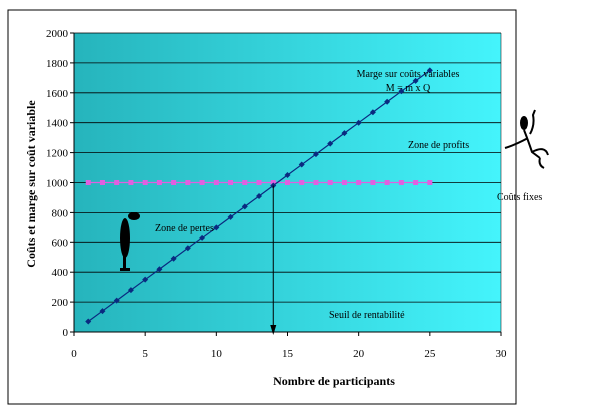  Describe the element at coordinates (31, 184) in the screenshot. I see `y-axis-label: Coûts et marge sur coût variable` at that location.